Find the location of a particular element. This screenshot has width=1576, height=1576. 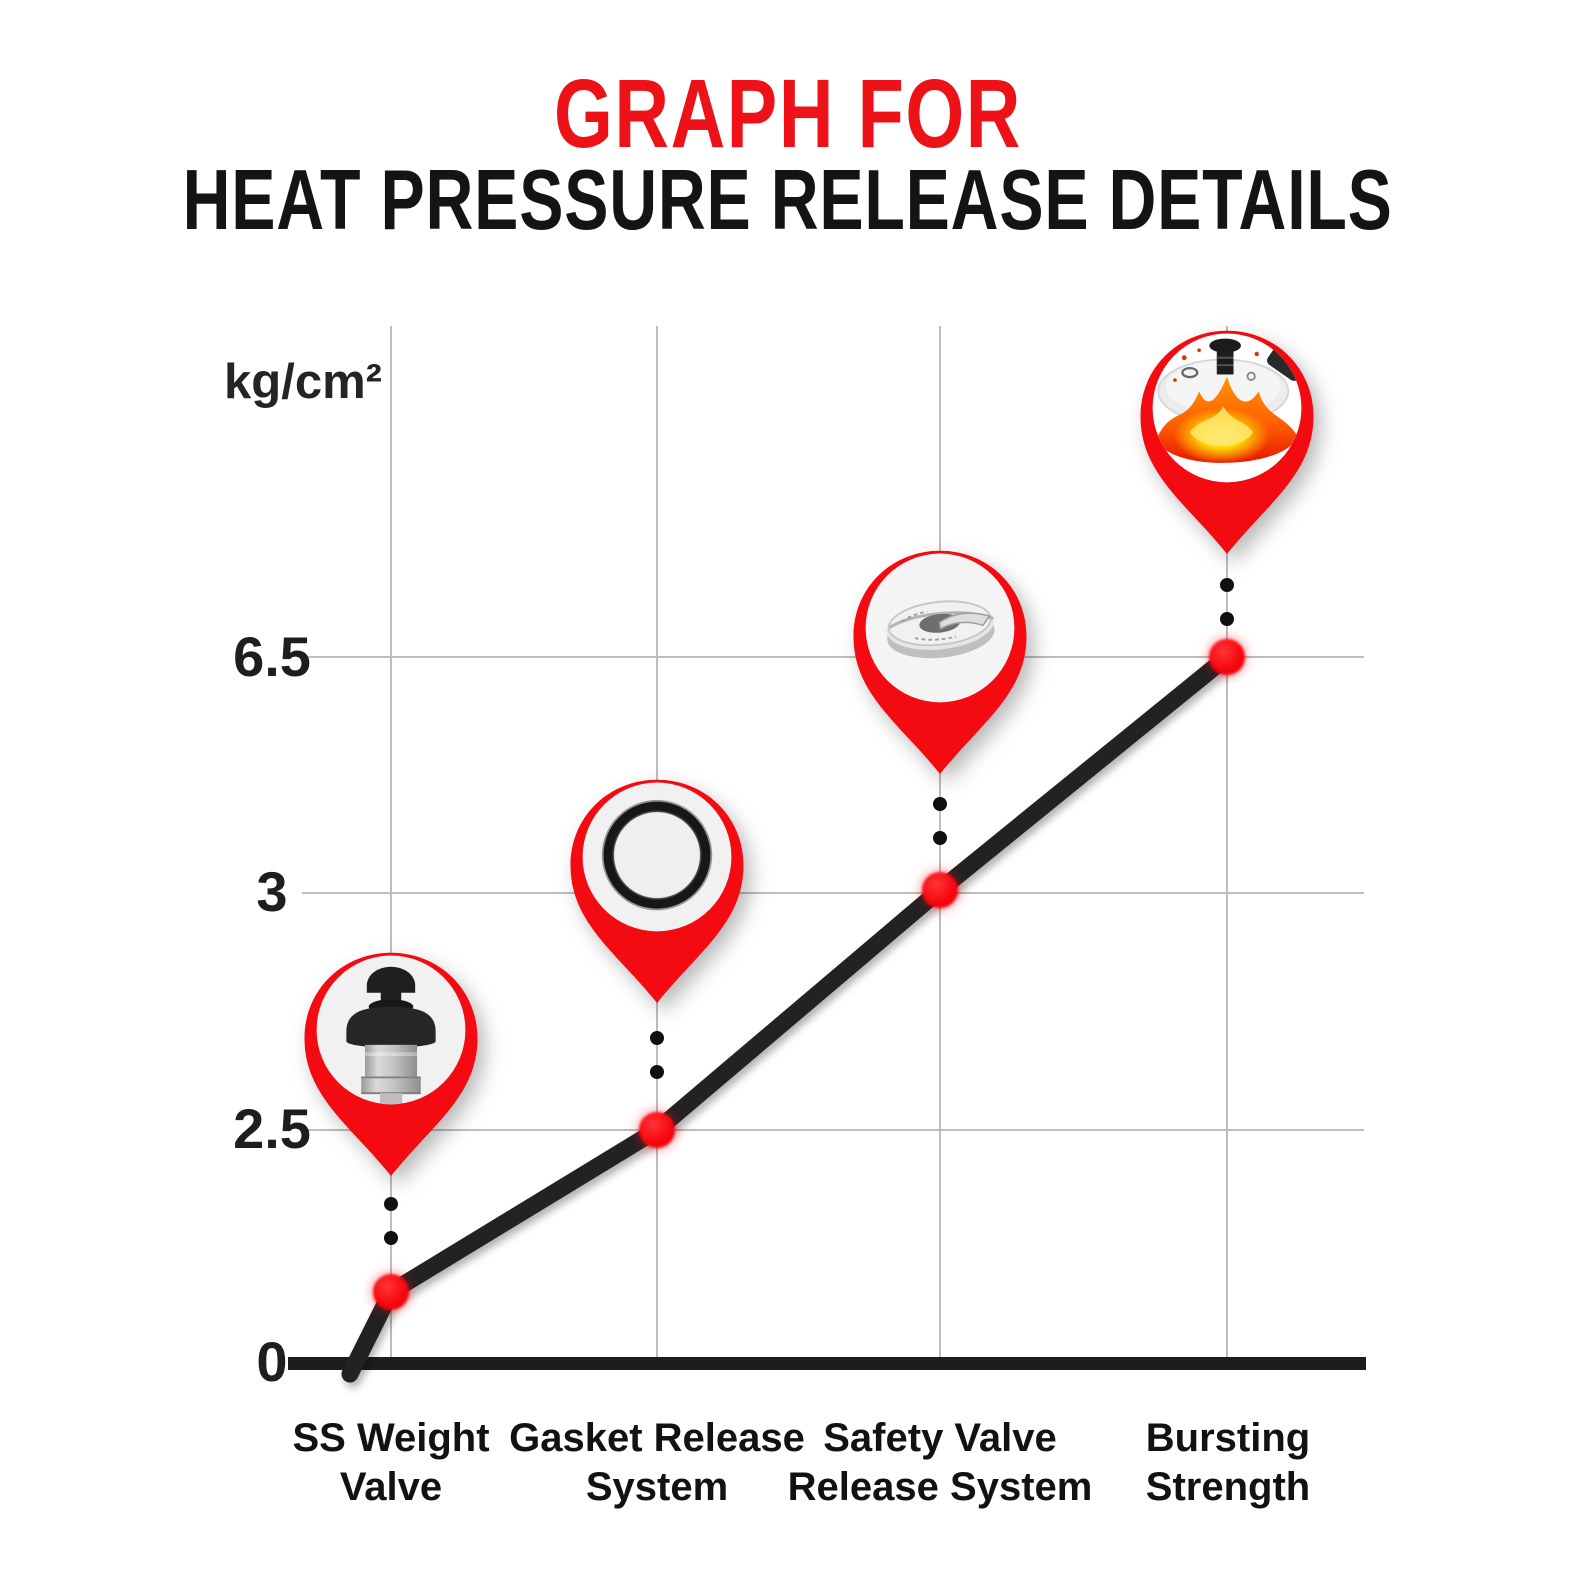

category-line: Bursting is located at coordinates (1228, 1438).